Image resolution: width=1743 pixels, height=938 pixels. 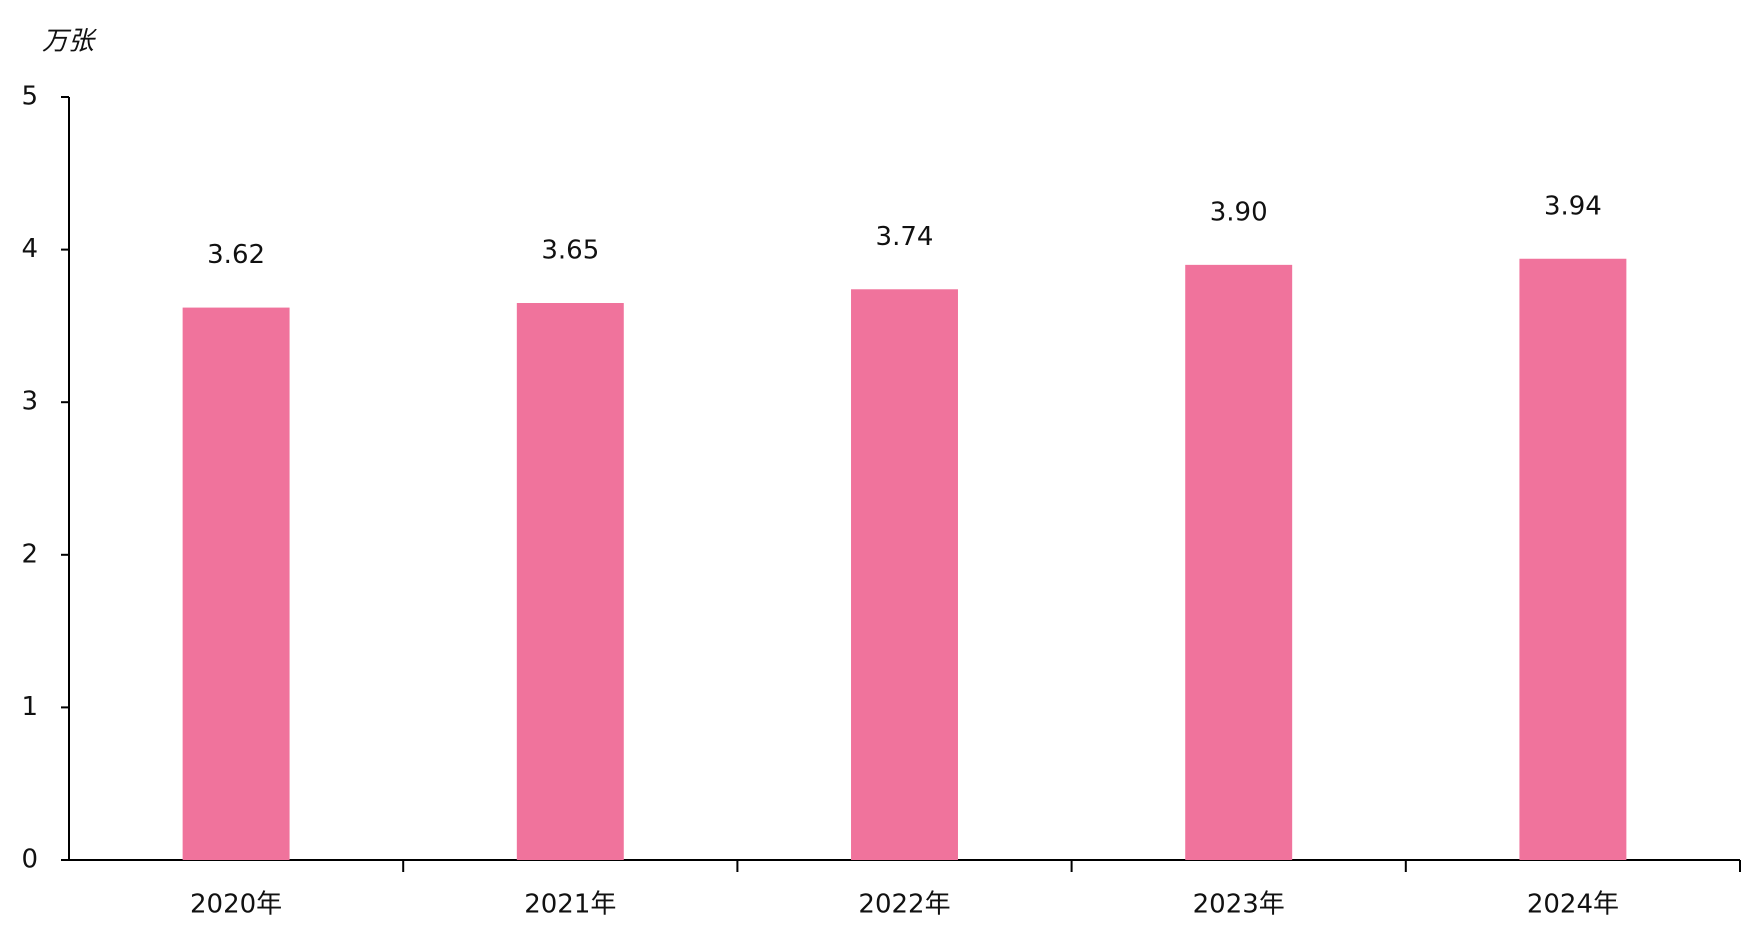 I want to click on value-label: 3.65, so click(x=570, y=251).